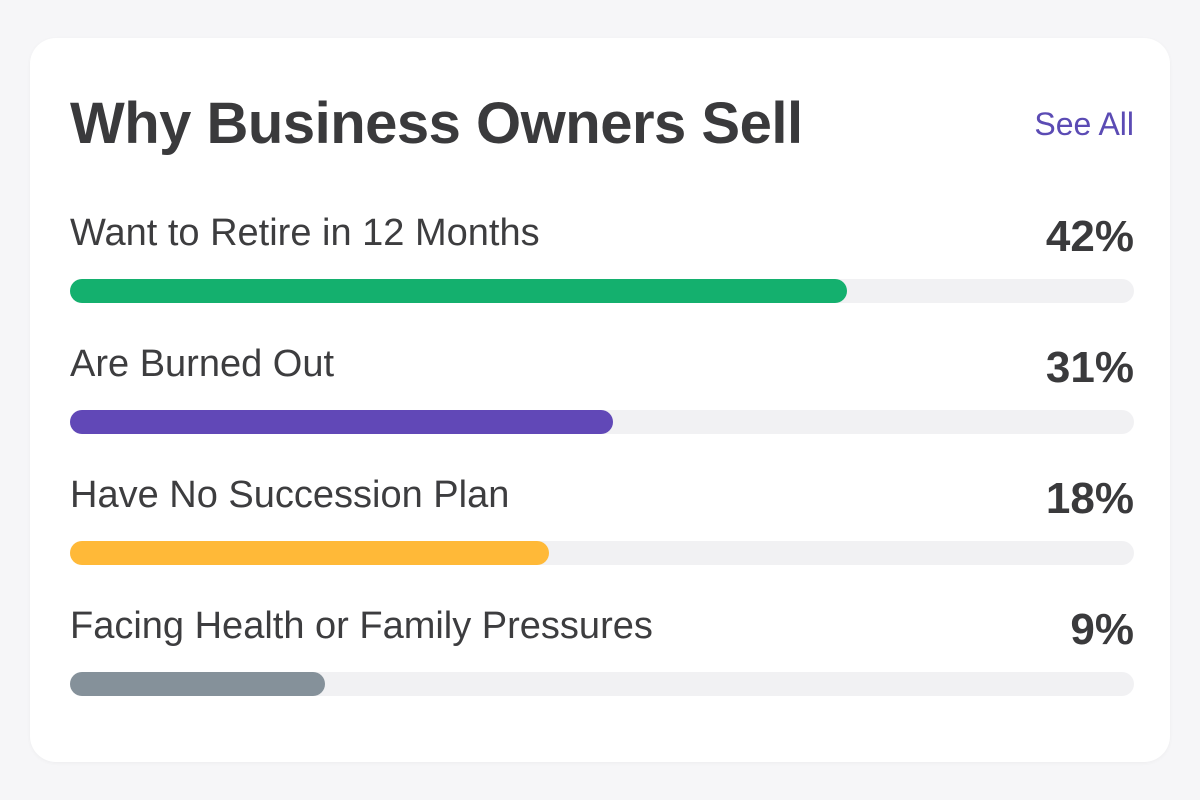 This screenshot has width=1200, height=800. I want to click on reason-label: Facing Health or Family Pressures, so click(361, 626).